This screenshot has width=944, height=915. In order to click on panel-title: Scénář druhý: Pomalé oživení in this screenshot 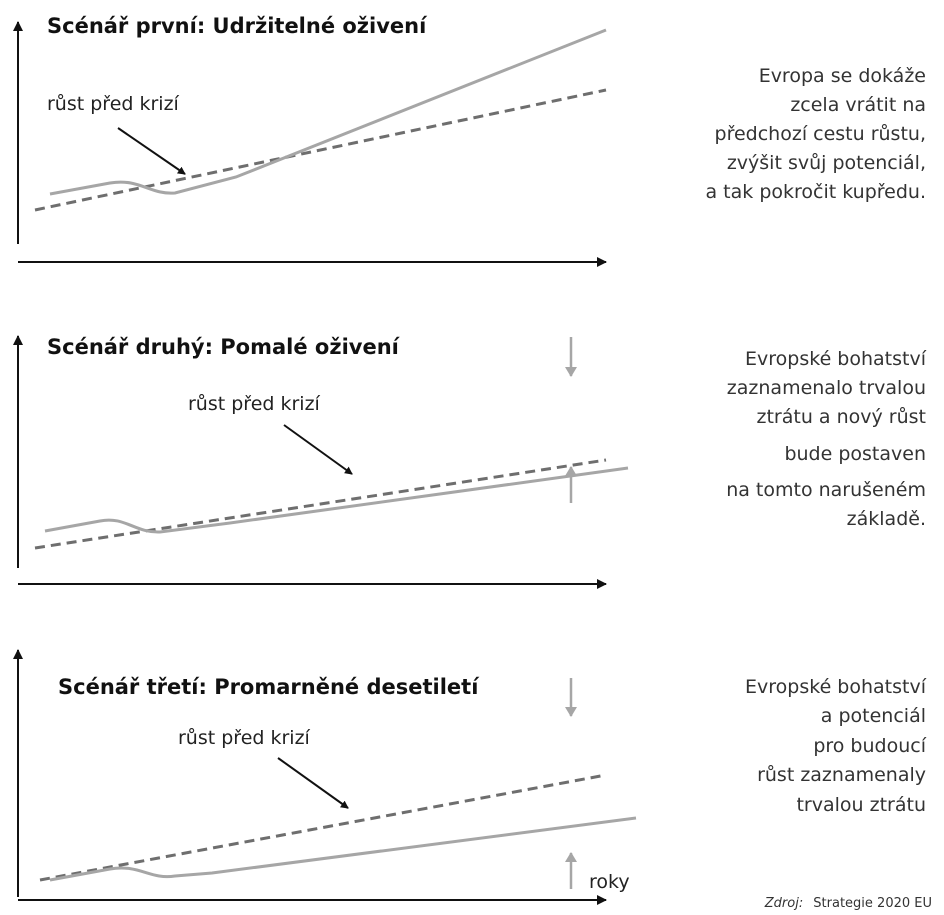, I will do `click(224, 347)`.